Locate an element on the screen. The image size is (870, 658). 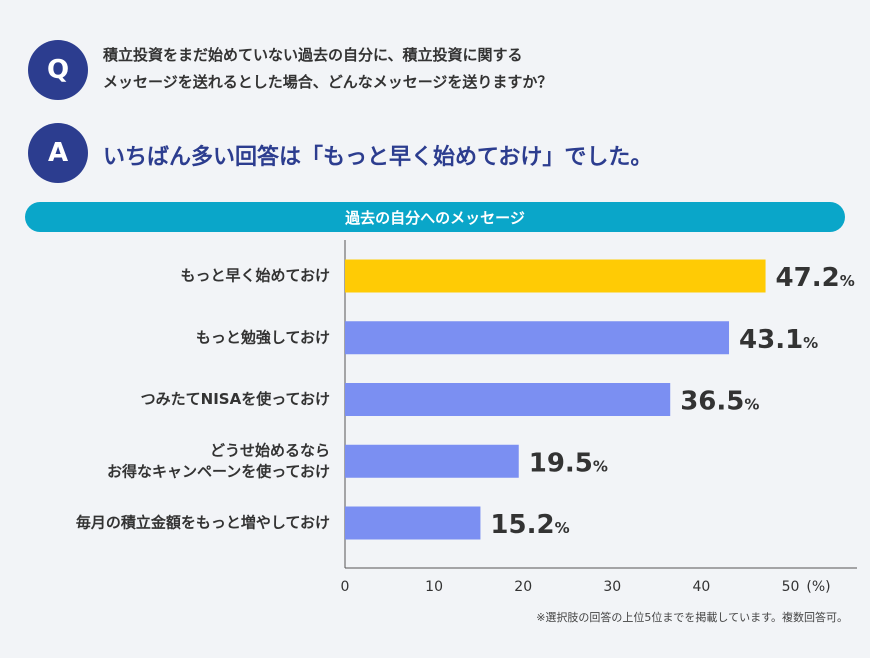
x-tick-label-30: 30 is located at coordinates (612, 587).